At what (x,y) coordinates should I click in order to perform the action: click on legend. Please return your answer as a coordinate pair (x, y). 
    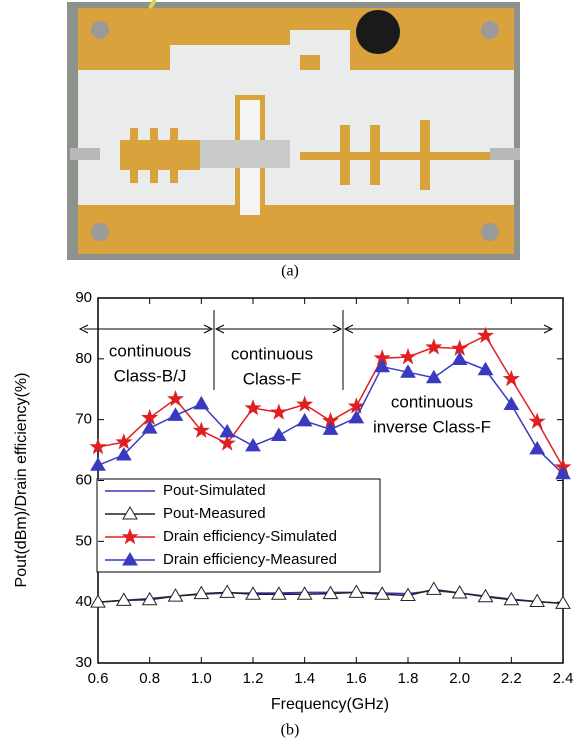
    Looking at the image, I should click on (238, 525).